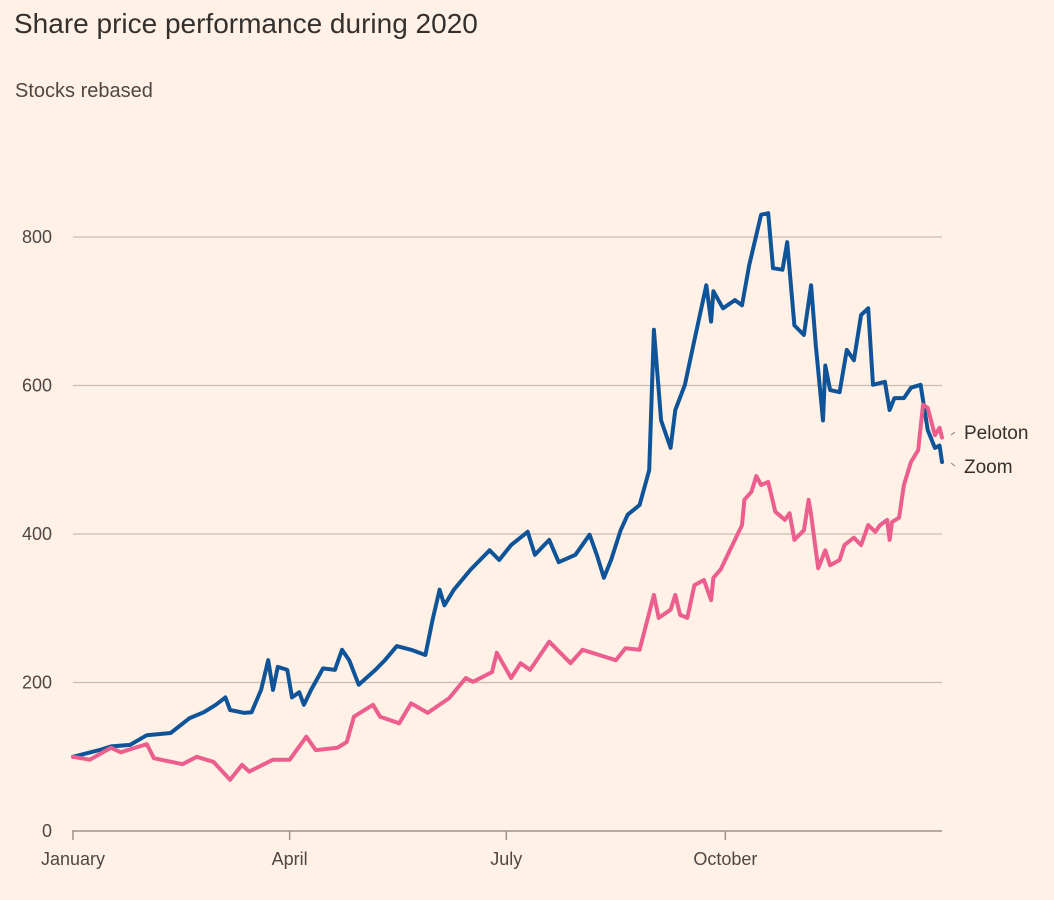  What do you see at coordinates (988, 467) in the screenshot?
I see `series-label-zoom: Zoom` at bounding box center [988, 467].